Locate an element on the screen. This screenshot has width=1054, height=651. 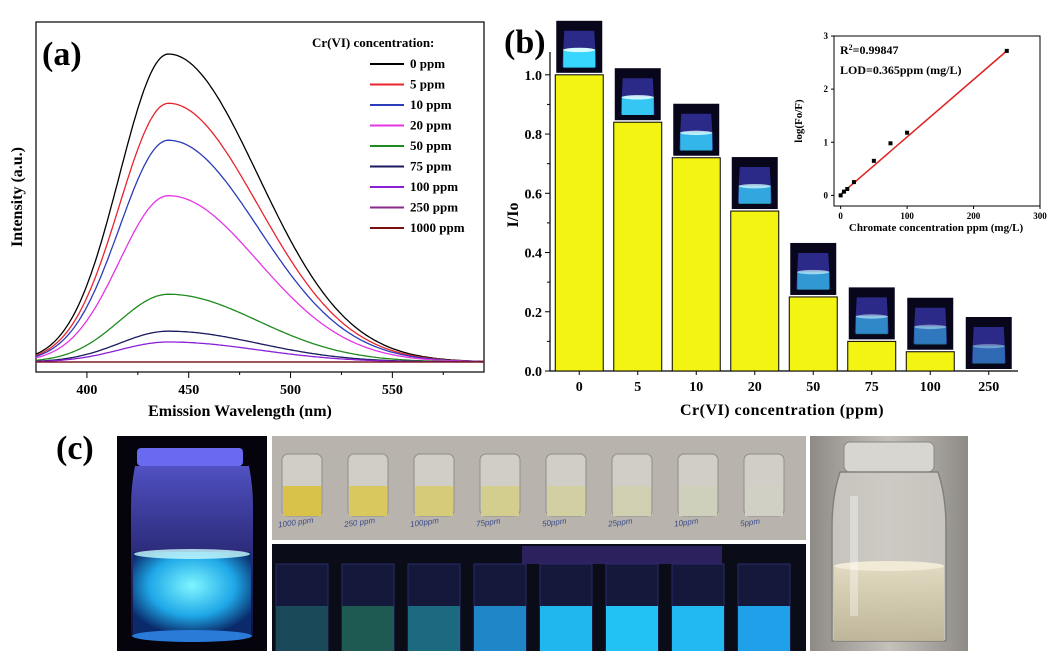
inset-fit-line is located at coordinates (924, 122).